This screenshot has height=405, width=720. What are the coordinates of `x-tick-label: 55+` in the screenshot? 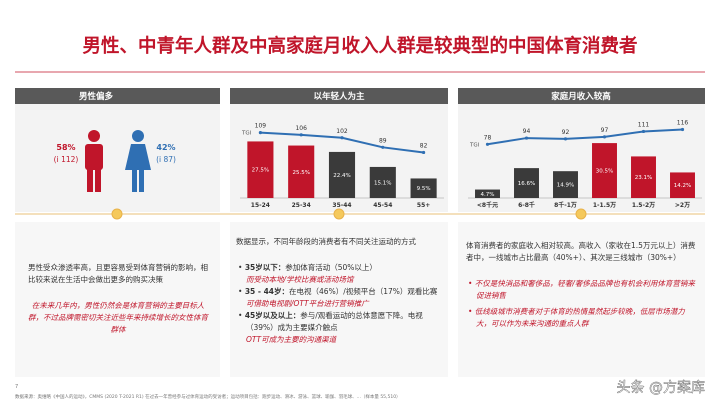 It's located at (423, 205).